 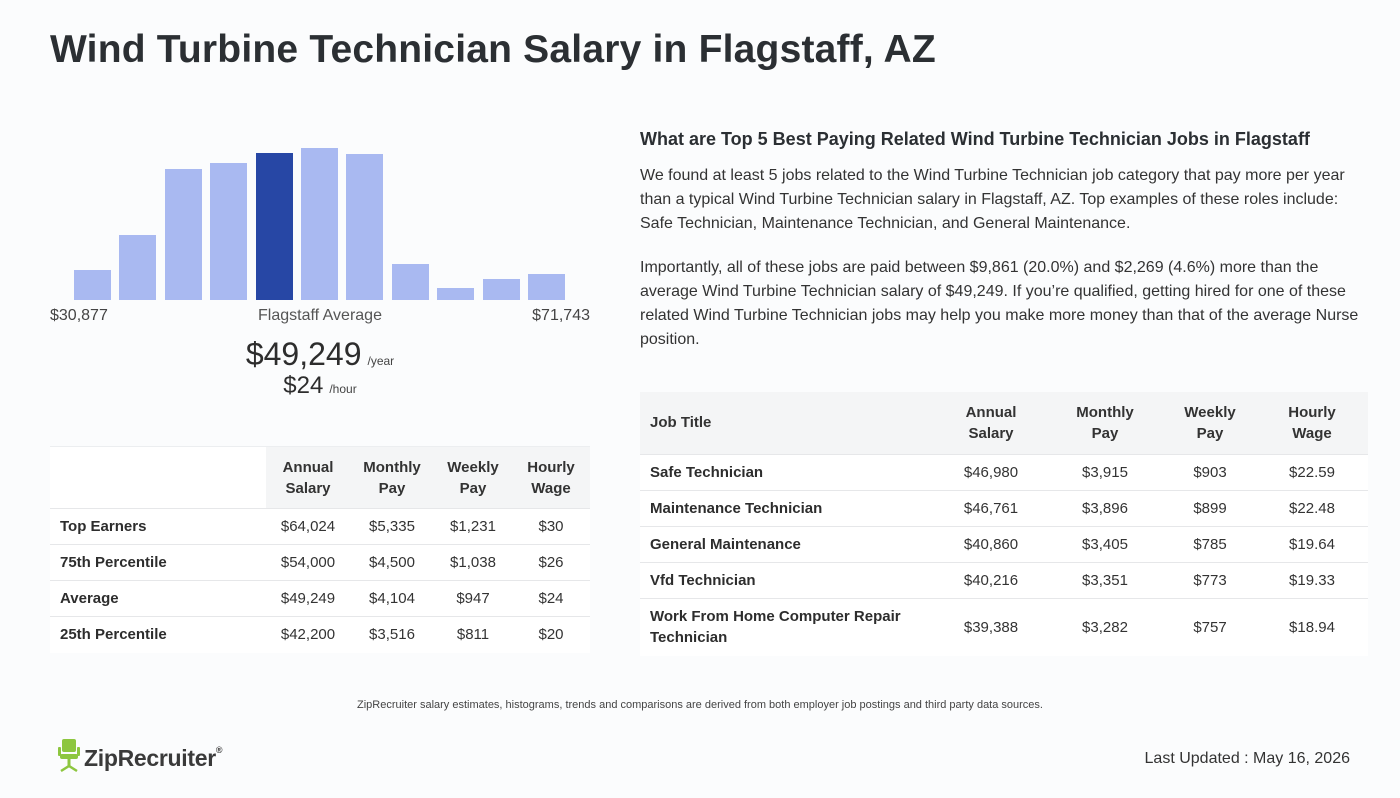 I want to click on brand-name: ZipRecruiter®, so click(x=153, y=757).